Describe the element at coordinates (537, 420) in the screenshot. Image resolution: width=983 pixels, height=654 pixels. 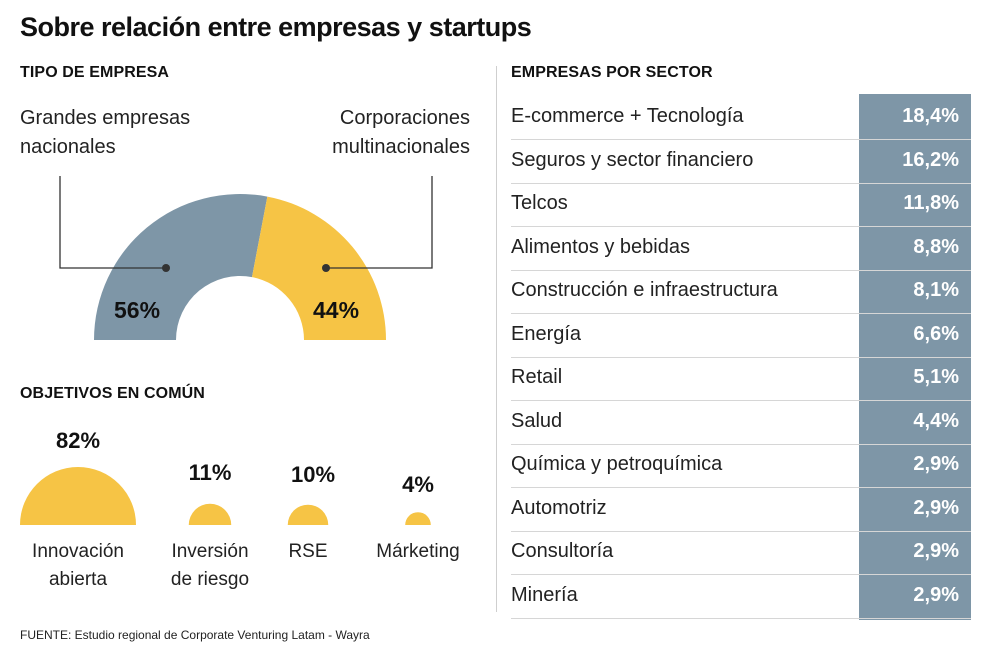
I see `sector-name: Salud` at that location.